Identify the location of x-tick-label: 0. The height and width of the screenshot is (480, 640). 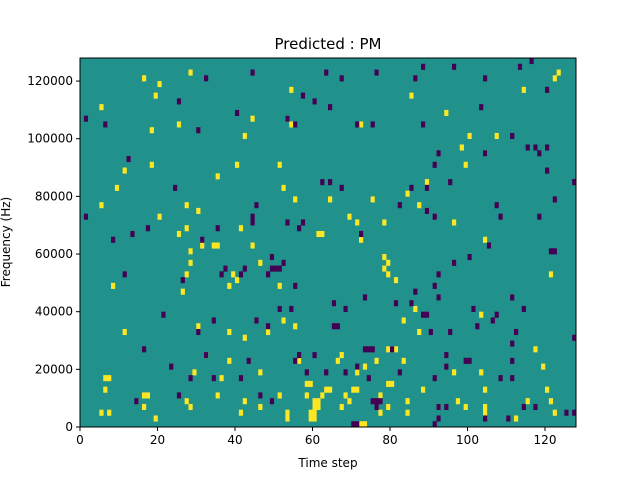
(80, 440).